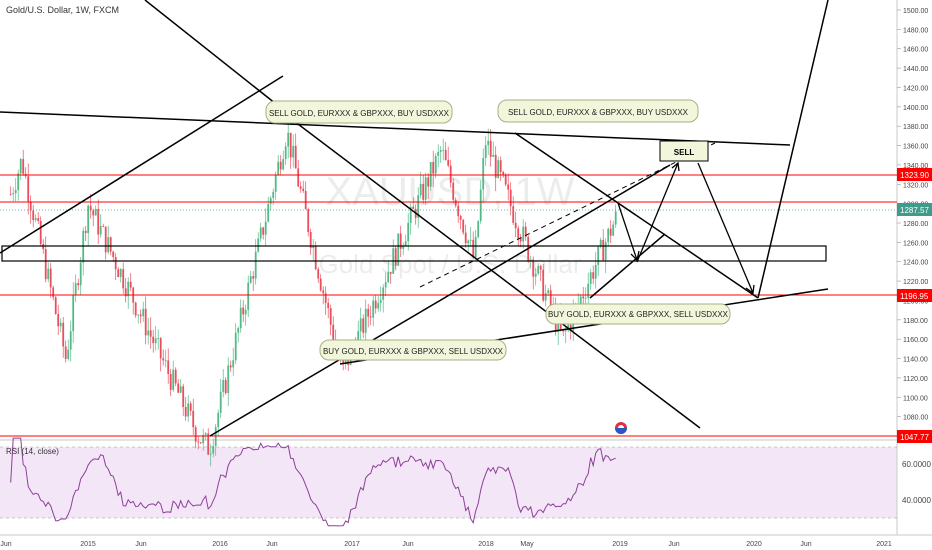 Image resolution: width=932 pixels, height=550 pixels. I want to click on annotation-sell-2: SELL GOLD, EURXXX & GBPXXX, BUY USDXXX, so click(598, 111).